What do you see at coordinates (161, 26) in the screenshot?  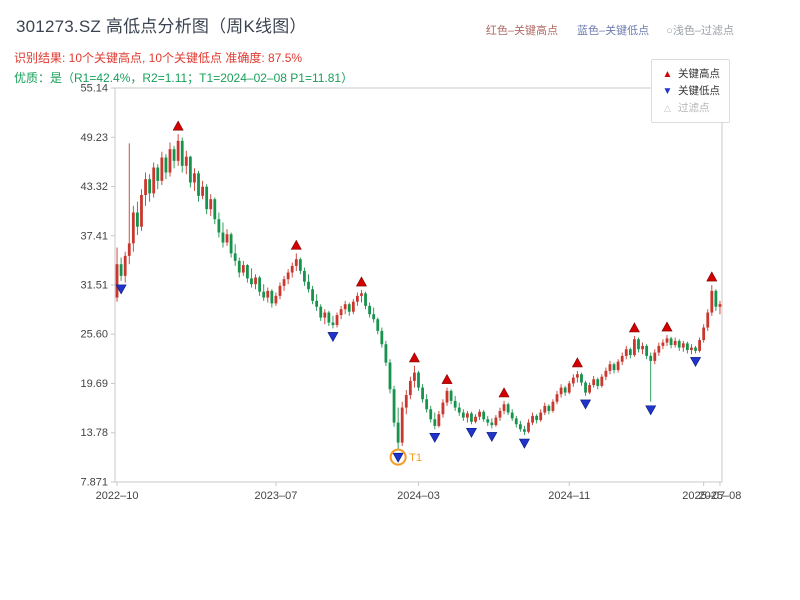 I see `page-title: 301273.SZ 高低点分析图（周K线图）` at bounding box center [161, 26].